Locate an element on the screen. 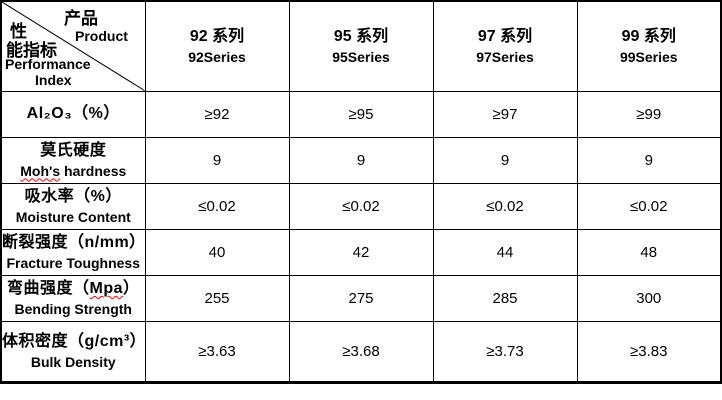  row-label-text: ） is located at coordinates (131, 289).